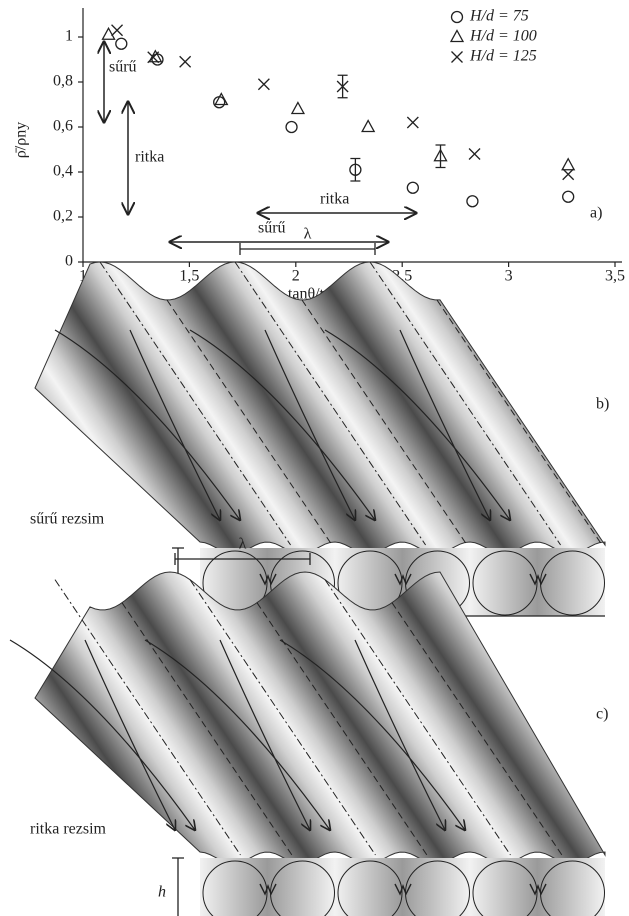 Image resolution: width=629 pixels, height=916 pixels. Describe the element at coordinates (63, 81) in the screenshot. I see `y-tick-label: 0,8` at that location.